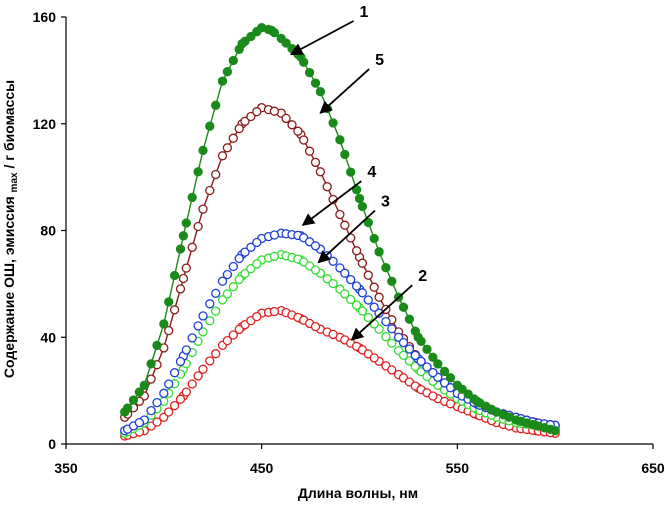 The width and height of the screenshot is (665, 510). What do you see at coordinates (48, 231) in the screenshot?
I see `y-tick-label-80: 80` at bounding box center [48, 231].